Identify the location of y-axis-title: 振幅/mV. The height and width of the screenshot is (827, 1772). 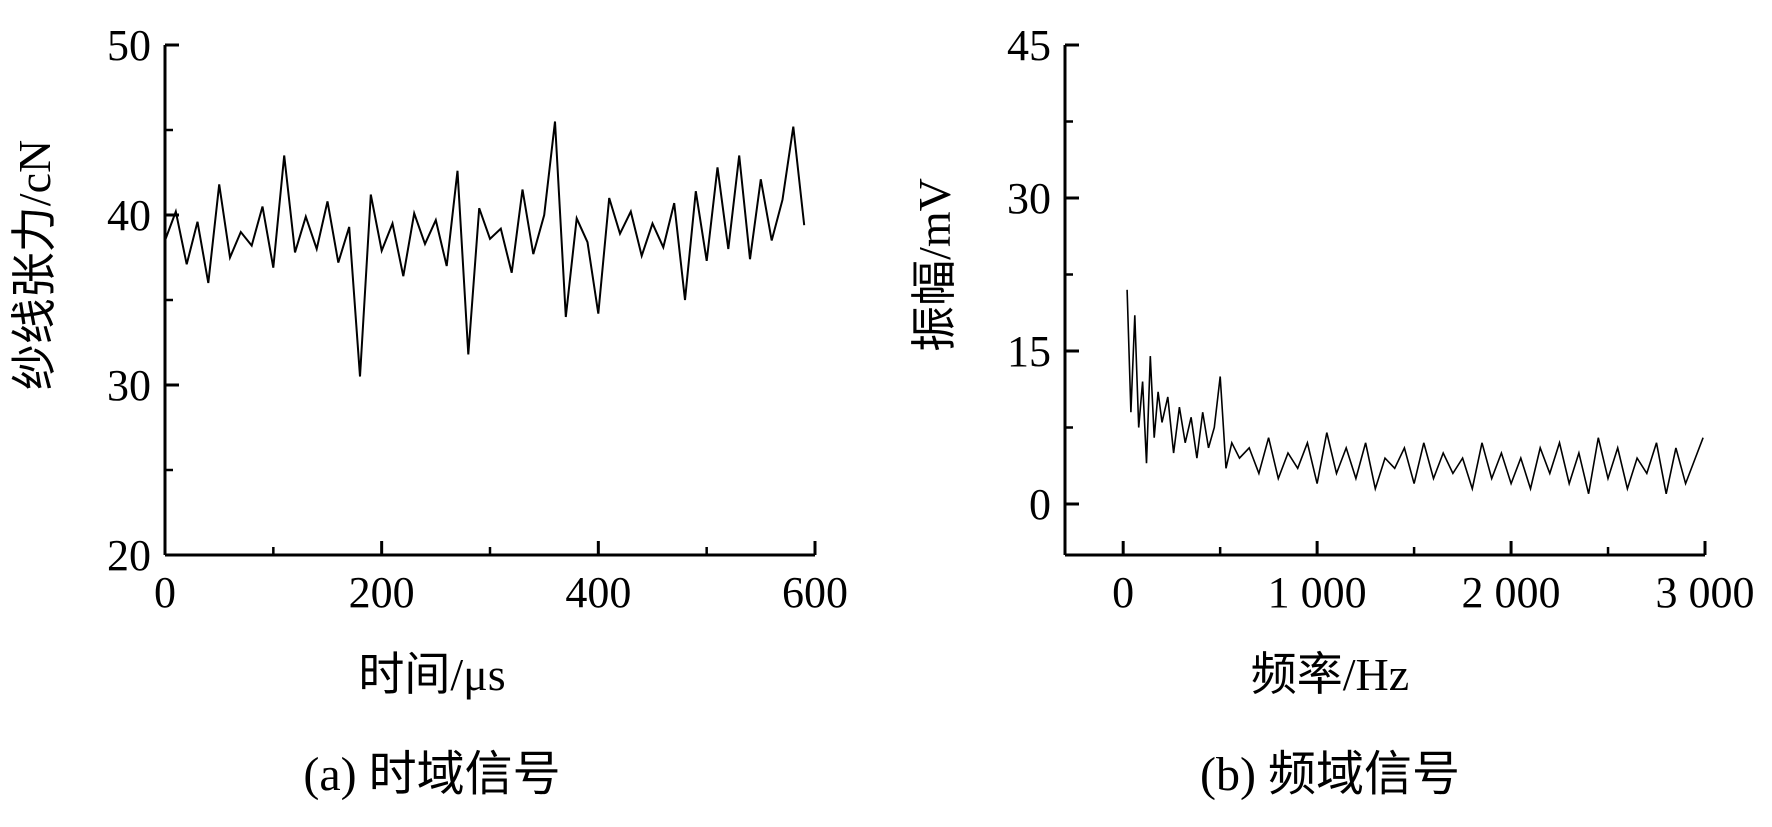
(934, 265).